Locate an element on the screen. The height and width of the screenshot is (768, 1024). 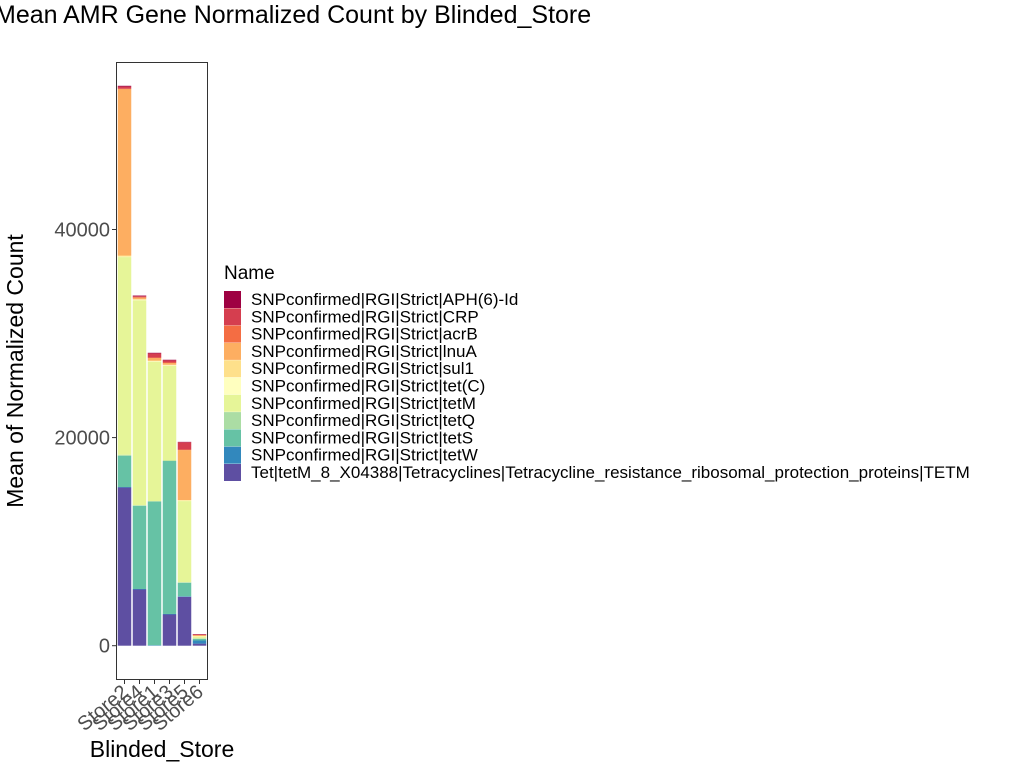
legend-label-snpconfirmed-rgi-strict-aph-6-id: SNPconfirmed|RGI|Strict|APH(6)-Id is located at coordinates (384, 299).